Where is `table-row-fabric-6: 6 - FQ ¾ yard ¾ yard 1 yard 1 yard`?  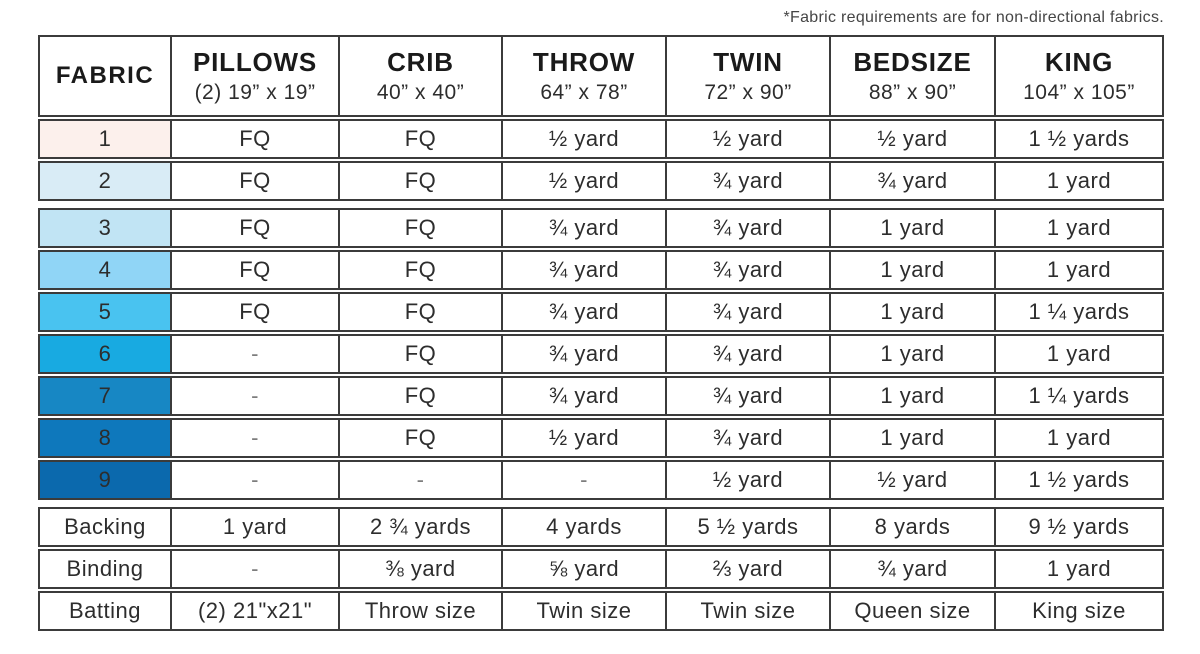
table-row-fabric-6: 6 - FQ ¾ yard ¾ yard 1 yard 1 yard is located at coordinates (601, 354).